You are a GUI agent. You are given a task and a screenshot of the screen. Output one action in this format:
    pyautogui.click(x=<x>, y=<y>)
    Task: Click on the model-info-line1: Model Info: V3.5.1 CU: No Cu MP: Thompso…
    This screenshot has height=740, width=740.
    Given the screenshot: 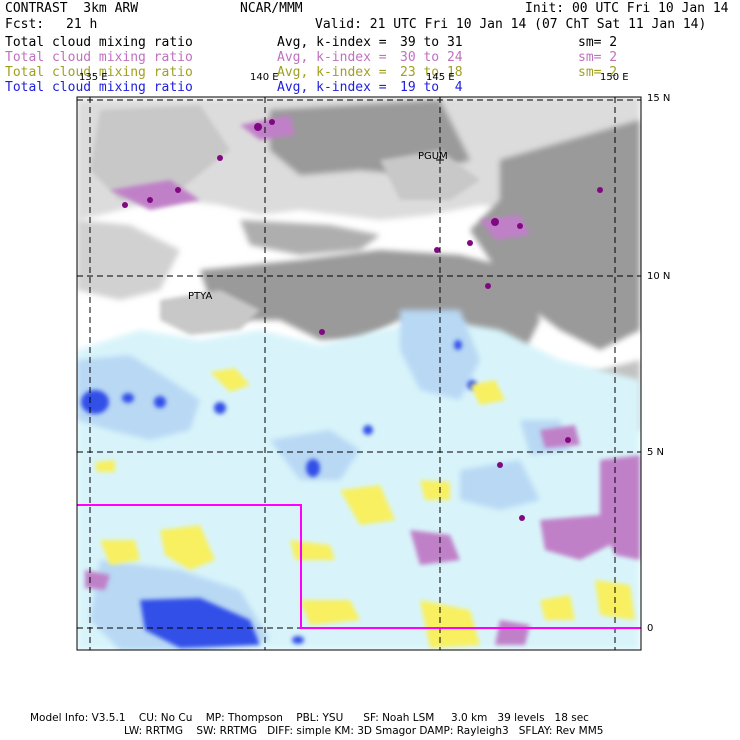 What is the action you would take?
    pyautogui.click(x=309, y=718)
    